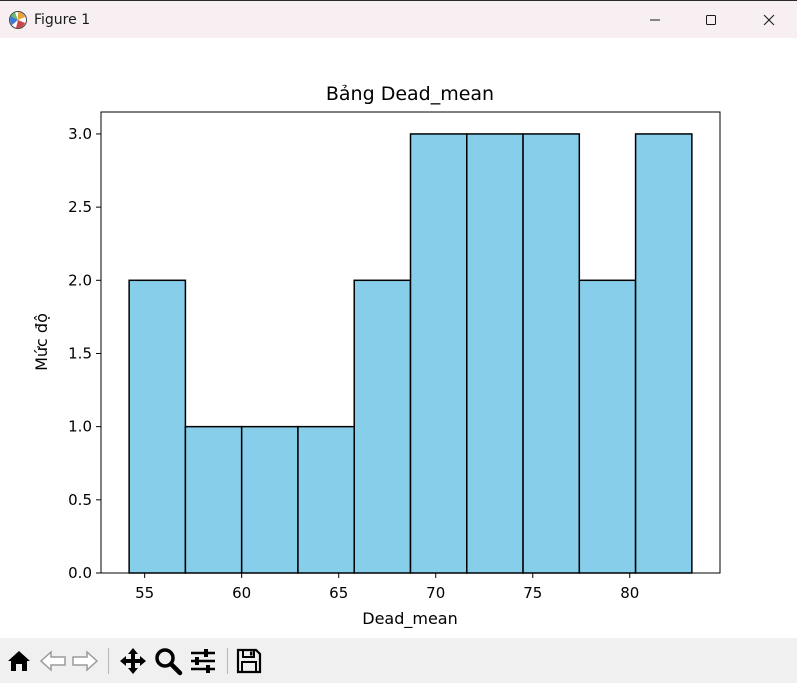 This screenshot has width=797, height=683. I want to click on maximize-button, so click(711, 20).